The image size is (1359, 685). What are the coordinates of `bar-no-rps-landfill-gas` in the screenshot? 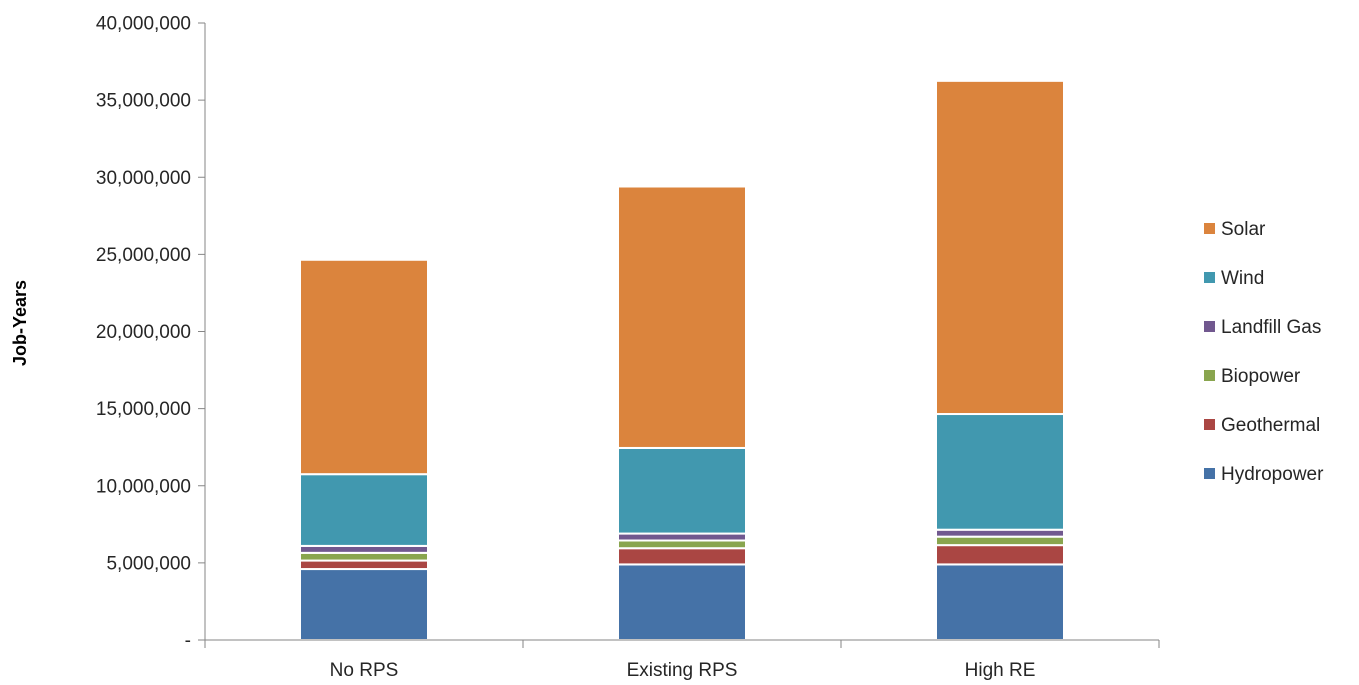 It's located at (364, 549).